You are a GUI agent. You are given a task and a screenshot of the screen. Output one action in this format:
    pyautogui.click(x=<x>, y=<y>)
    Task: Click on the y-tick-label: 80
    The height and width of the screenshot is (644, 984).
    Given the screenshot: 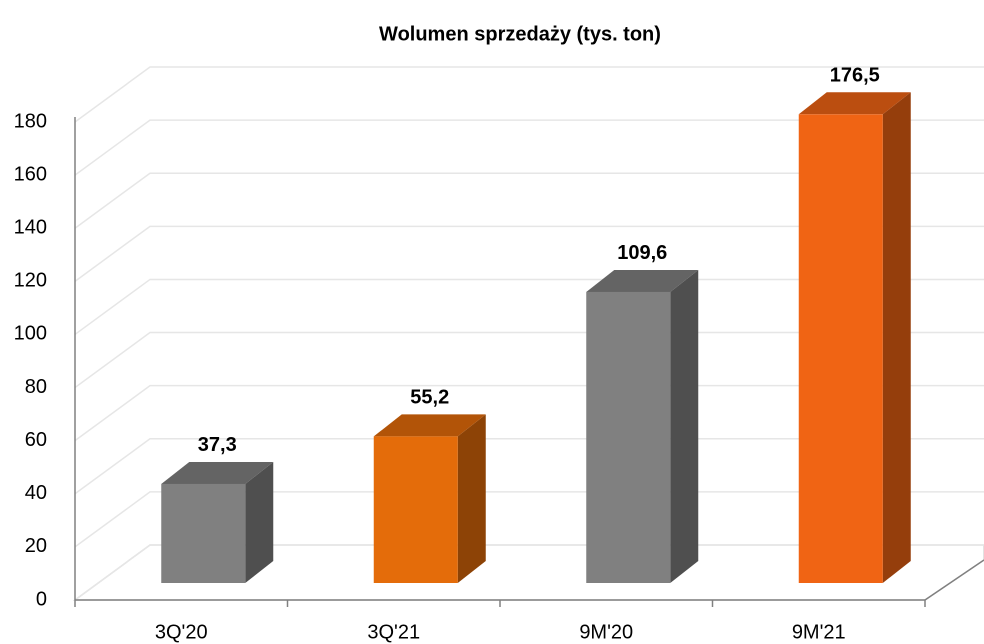 What is the action you would take?
    pyautogui.click(x=36, y=387)
    